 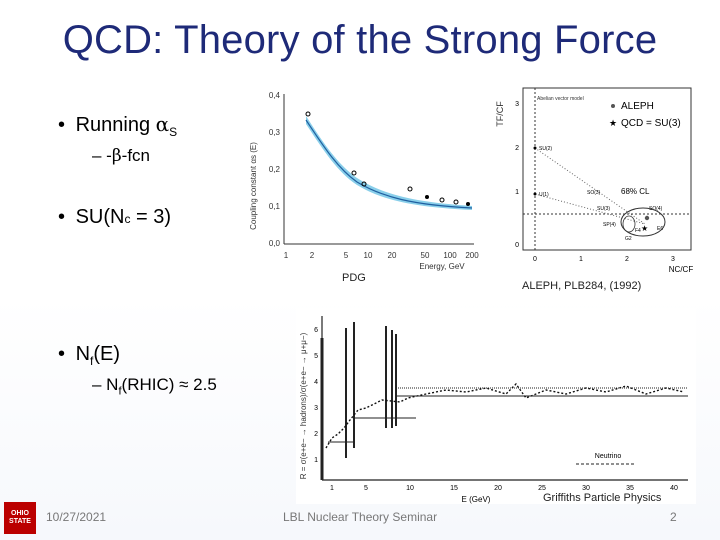 What do you see at coordinates (316, 330) in the screenshot?
I see `y-tick: 6` at bounding box center [316, 330].